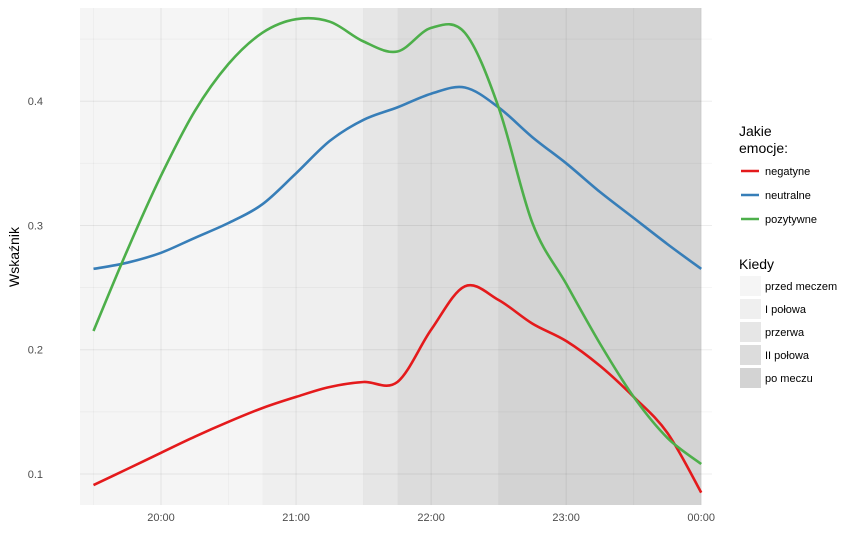  Describe the element at coordinates (35, 288) in the screenshot. I see `y-axis-ticks: 0.1 0.2 0.3 0.4` at that location.